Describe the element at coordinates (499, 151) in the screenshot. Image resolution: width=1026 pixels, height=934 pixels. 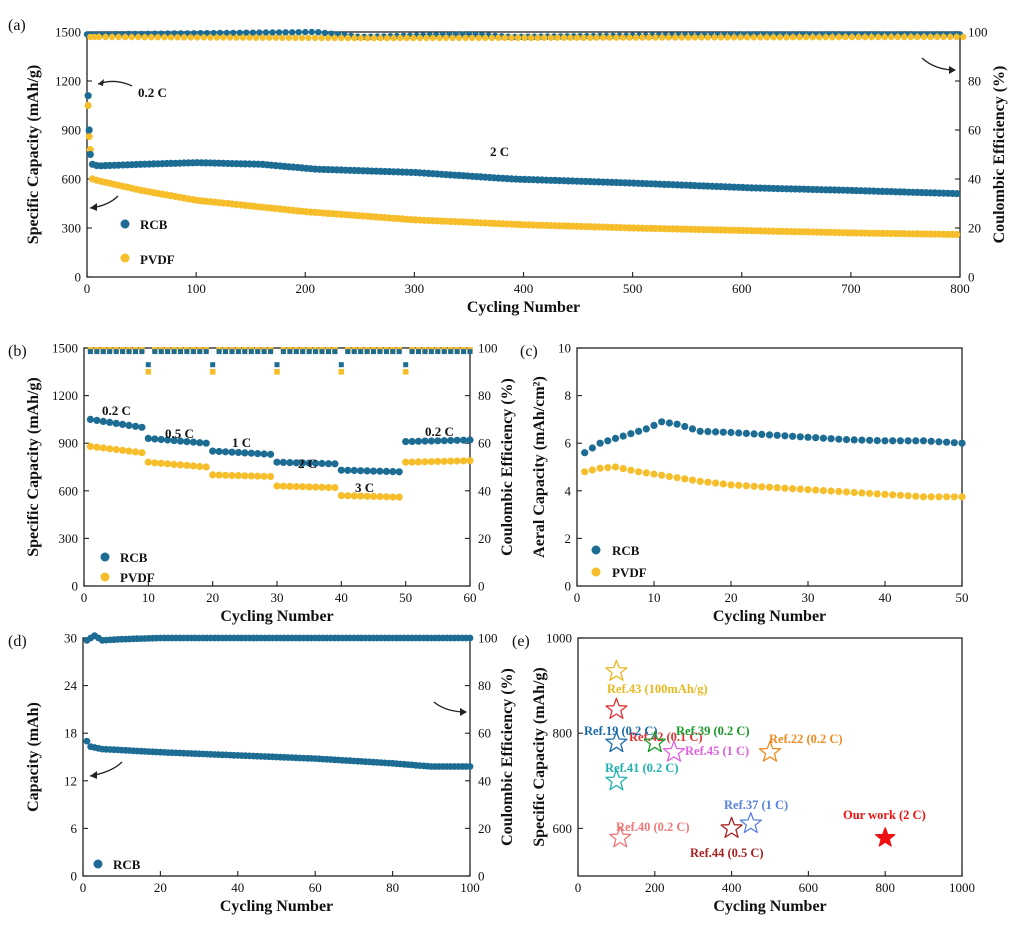
I see `rate-annotation: 2 C` at that location.